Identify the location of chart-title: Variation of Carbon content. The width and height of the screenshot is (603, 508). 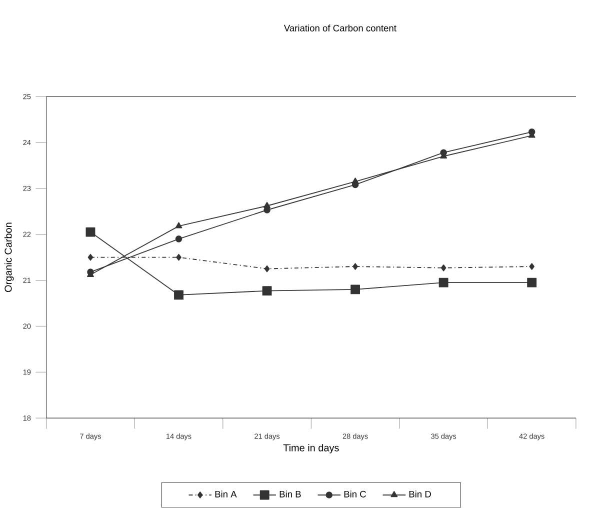
(340, 28).